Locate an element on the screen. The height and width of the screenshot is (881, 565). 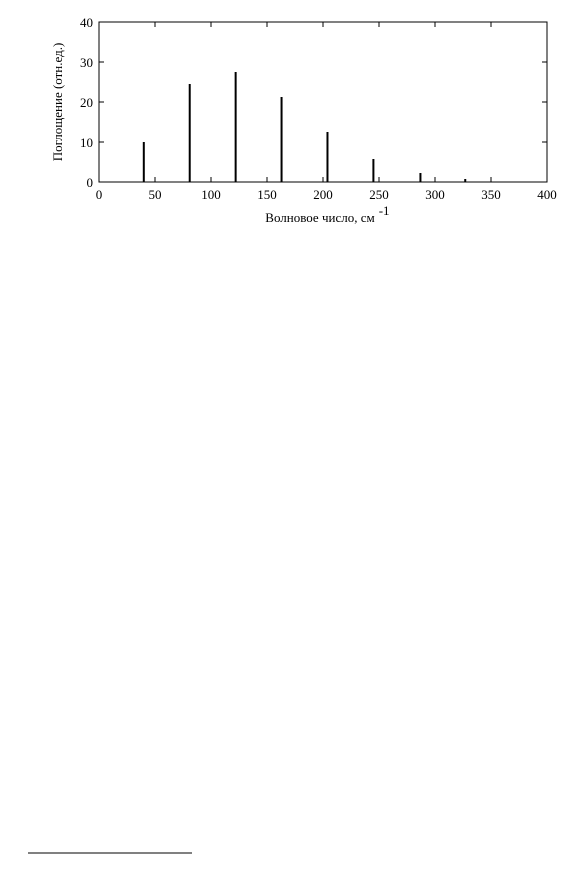
plot-frame is located at coordinates (323, 102).